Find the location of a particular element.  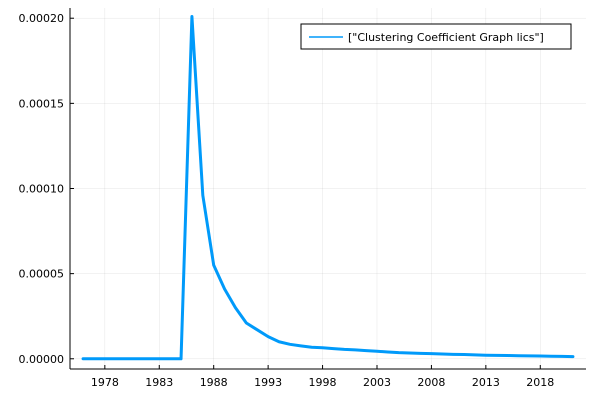

legend-box is located at coordinates (436, 36).